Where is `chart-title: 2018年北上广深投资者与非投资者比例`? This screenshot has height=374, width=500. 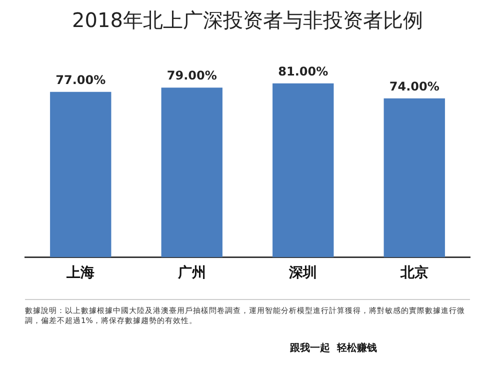
chart-title: 2018年北上广深投资者与非投资者比例 is located at coordinates (247, 20).